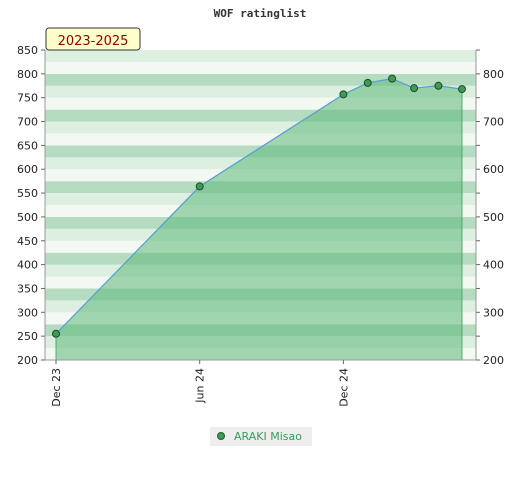 The image size is (520, 480). What do you see at coordinates (27, 312) in the screenshot?
I see `y-tick-label-left: 300` at bounding box center [27, 312].